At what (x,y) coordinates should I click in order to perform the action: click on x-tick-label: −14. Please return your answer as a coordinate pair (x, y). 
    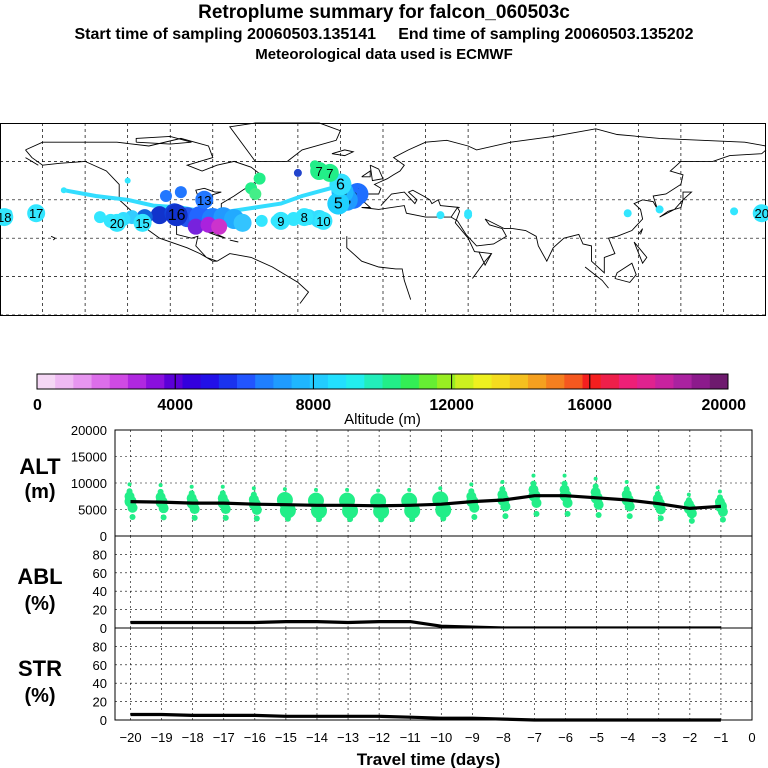
    Looking at the image, I should click on (317, 737).